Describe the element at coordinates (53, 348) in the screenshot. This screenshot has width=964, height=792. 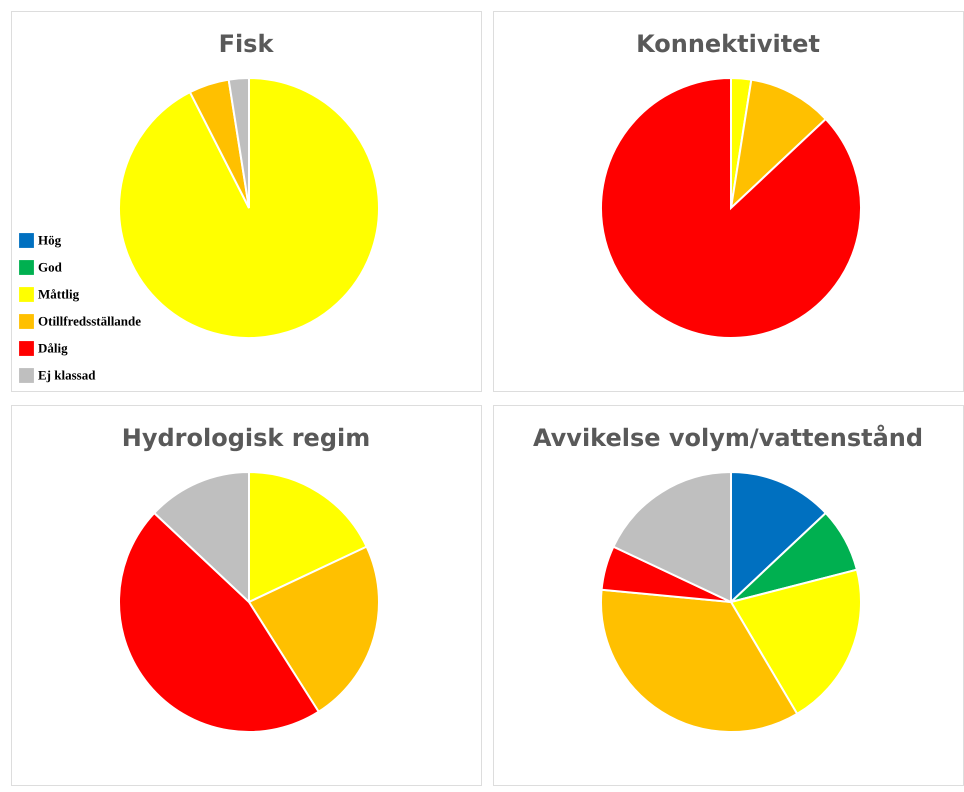
I see `legend-label: Dålig` at that location.